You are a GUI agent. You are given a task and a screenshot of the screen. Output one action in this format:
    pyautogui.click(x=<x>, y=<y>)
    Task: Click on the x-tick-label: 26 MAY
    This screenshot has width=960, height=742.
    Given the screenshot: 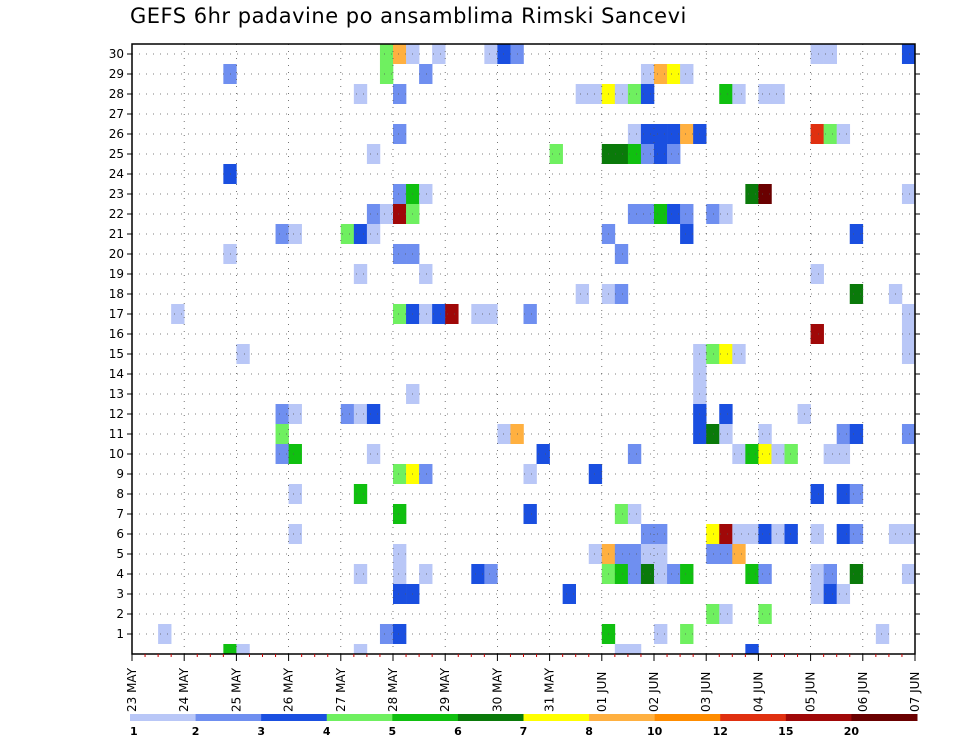 What is the action you would take?
    pyautogui.click(x=289, y=689)
    